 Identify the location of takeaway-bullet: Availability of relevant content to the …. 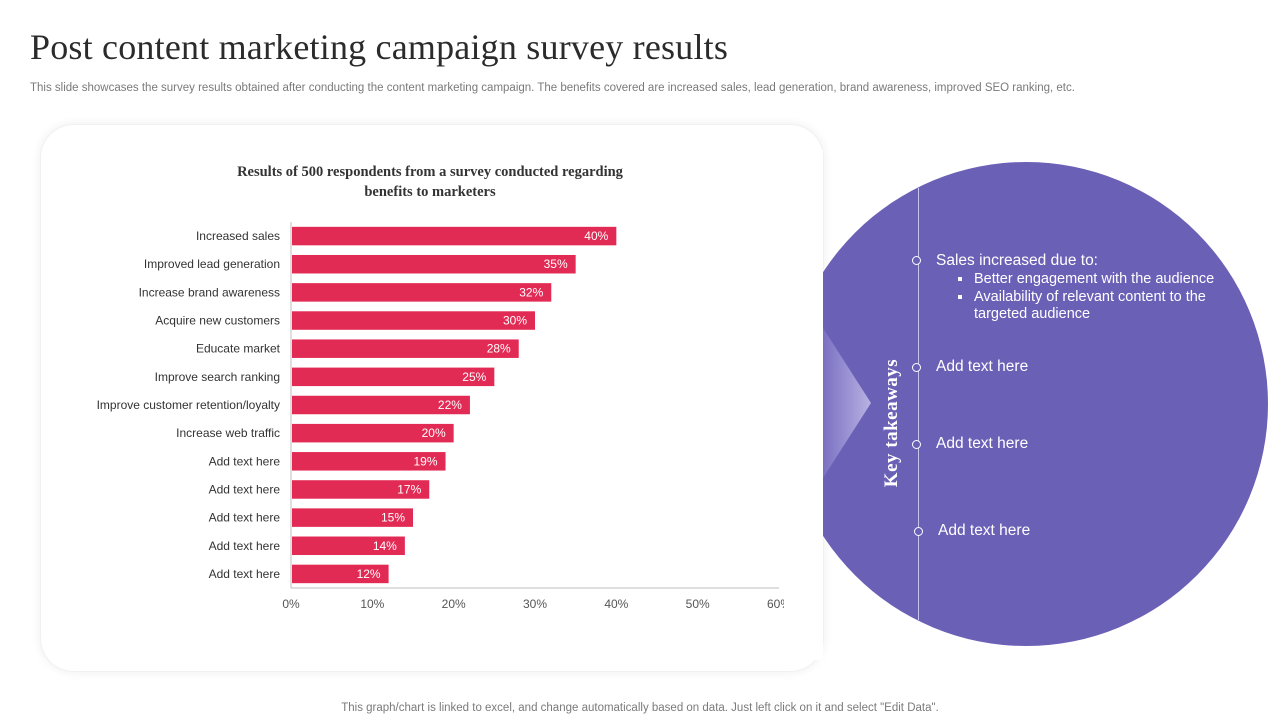
(1101, 306).